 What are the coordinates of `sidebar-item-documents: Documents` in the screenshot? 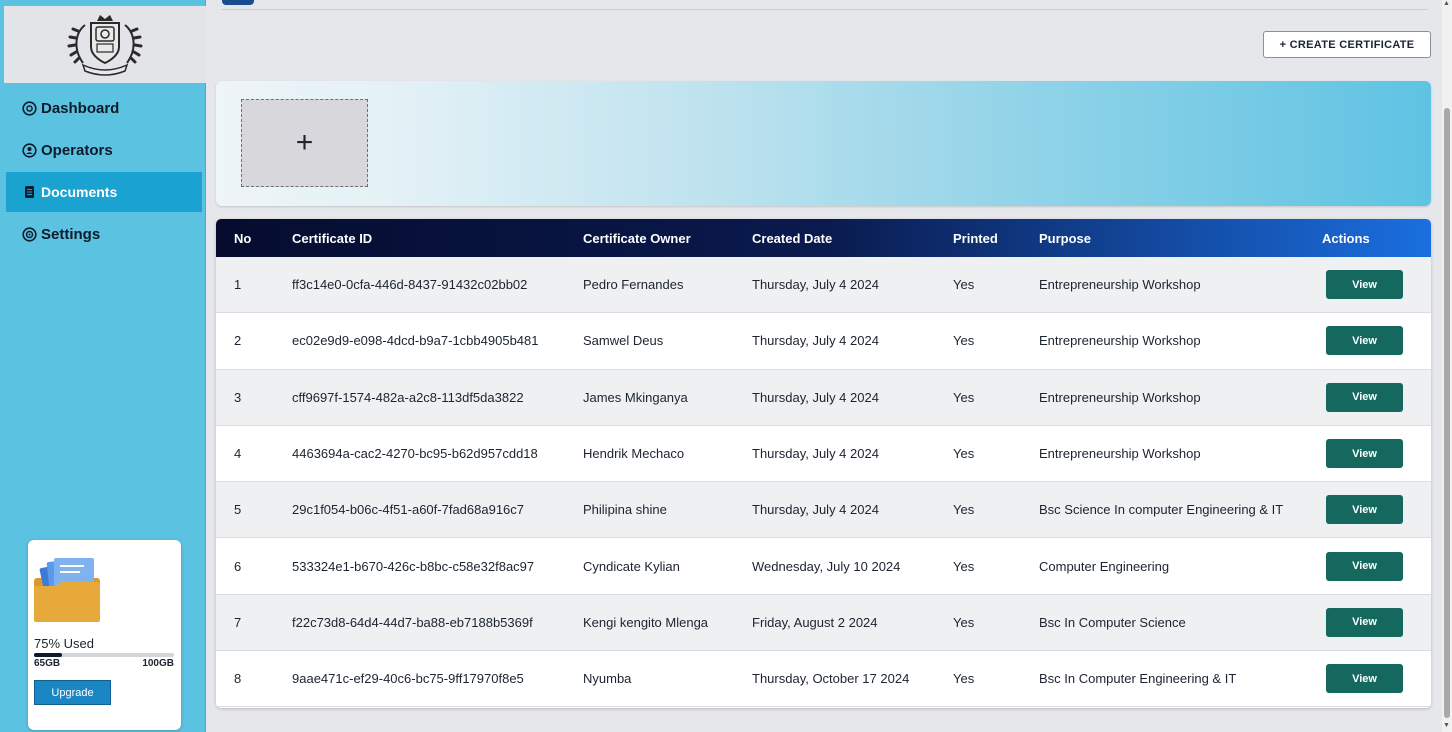 It's located at (104, 192).